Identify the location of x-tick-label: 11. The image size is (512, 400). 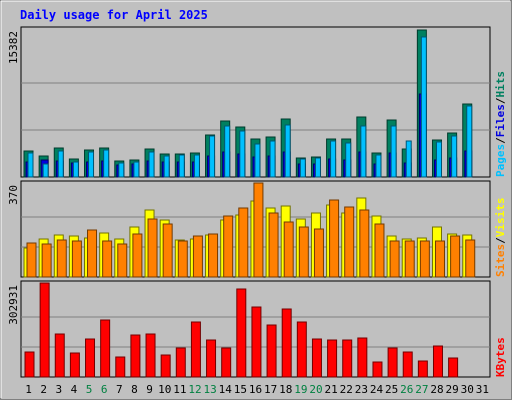
(179, 389).